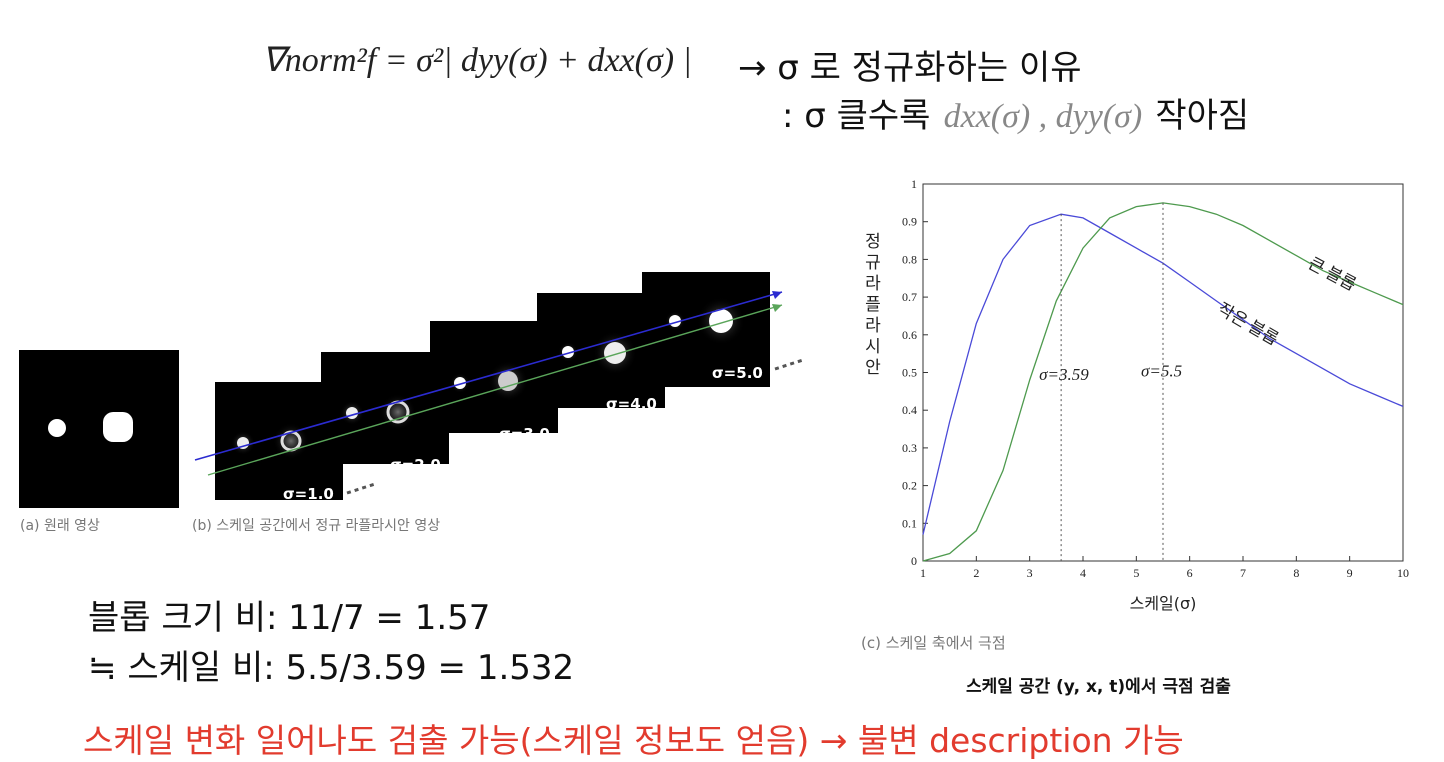 The image size is (1444, 762). I want to click on large-blob, so click(118, 427).